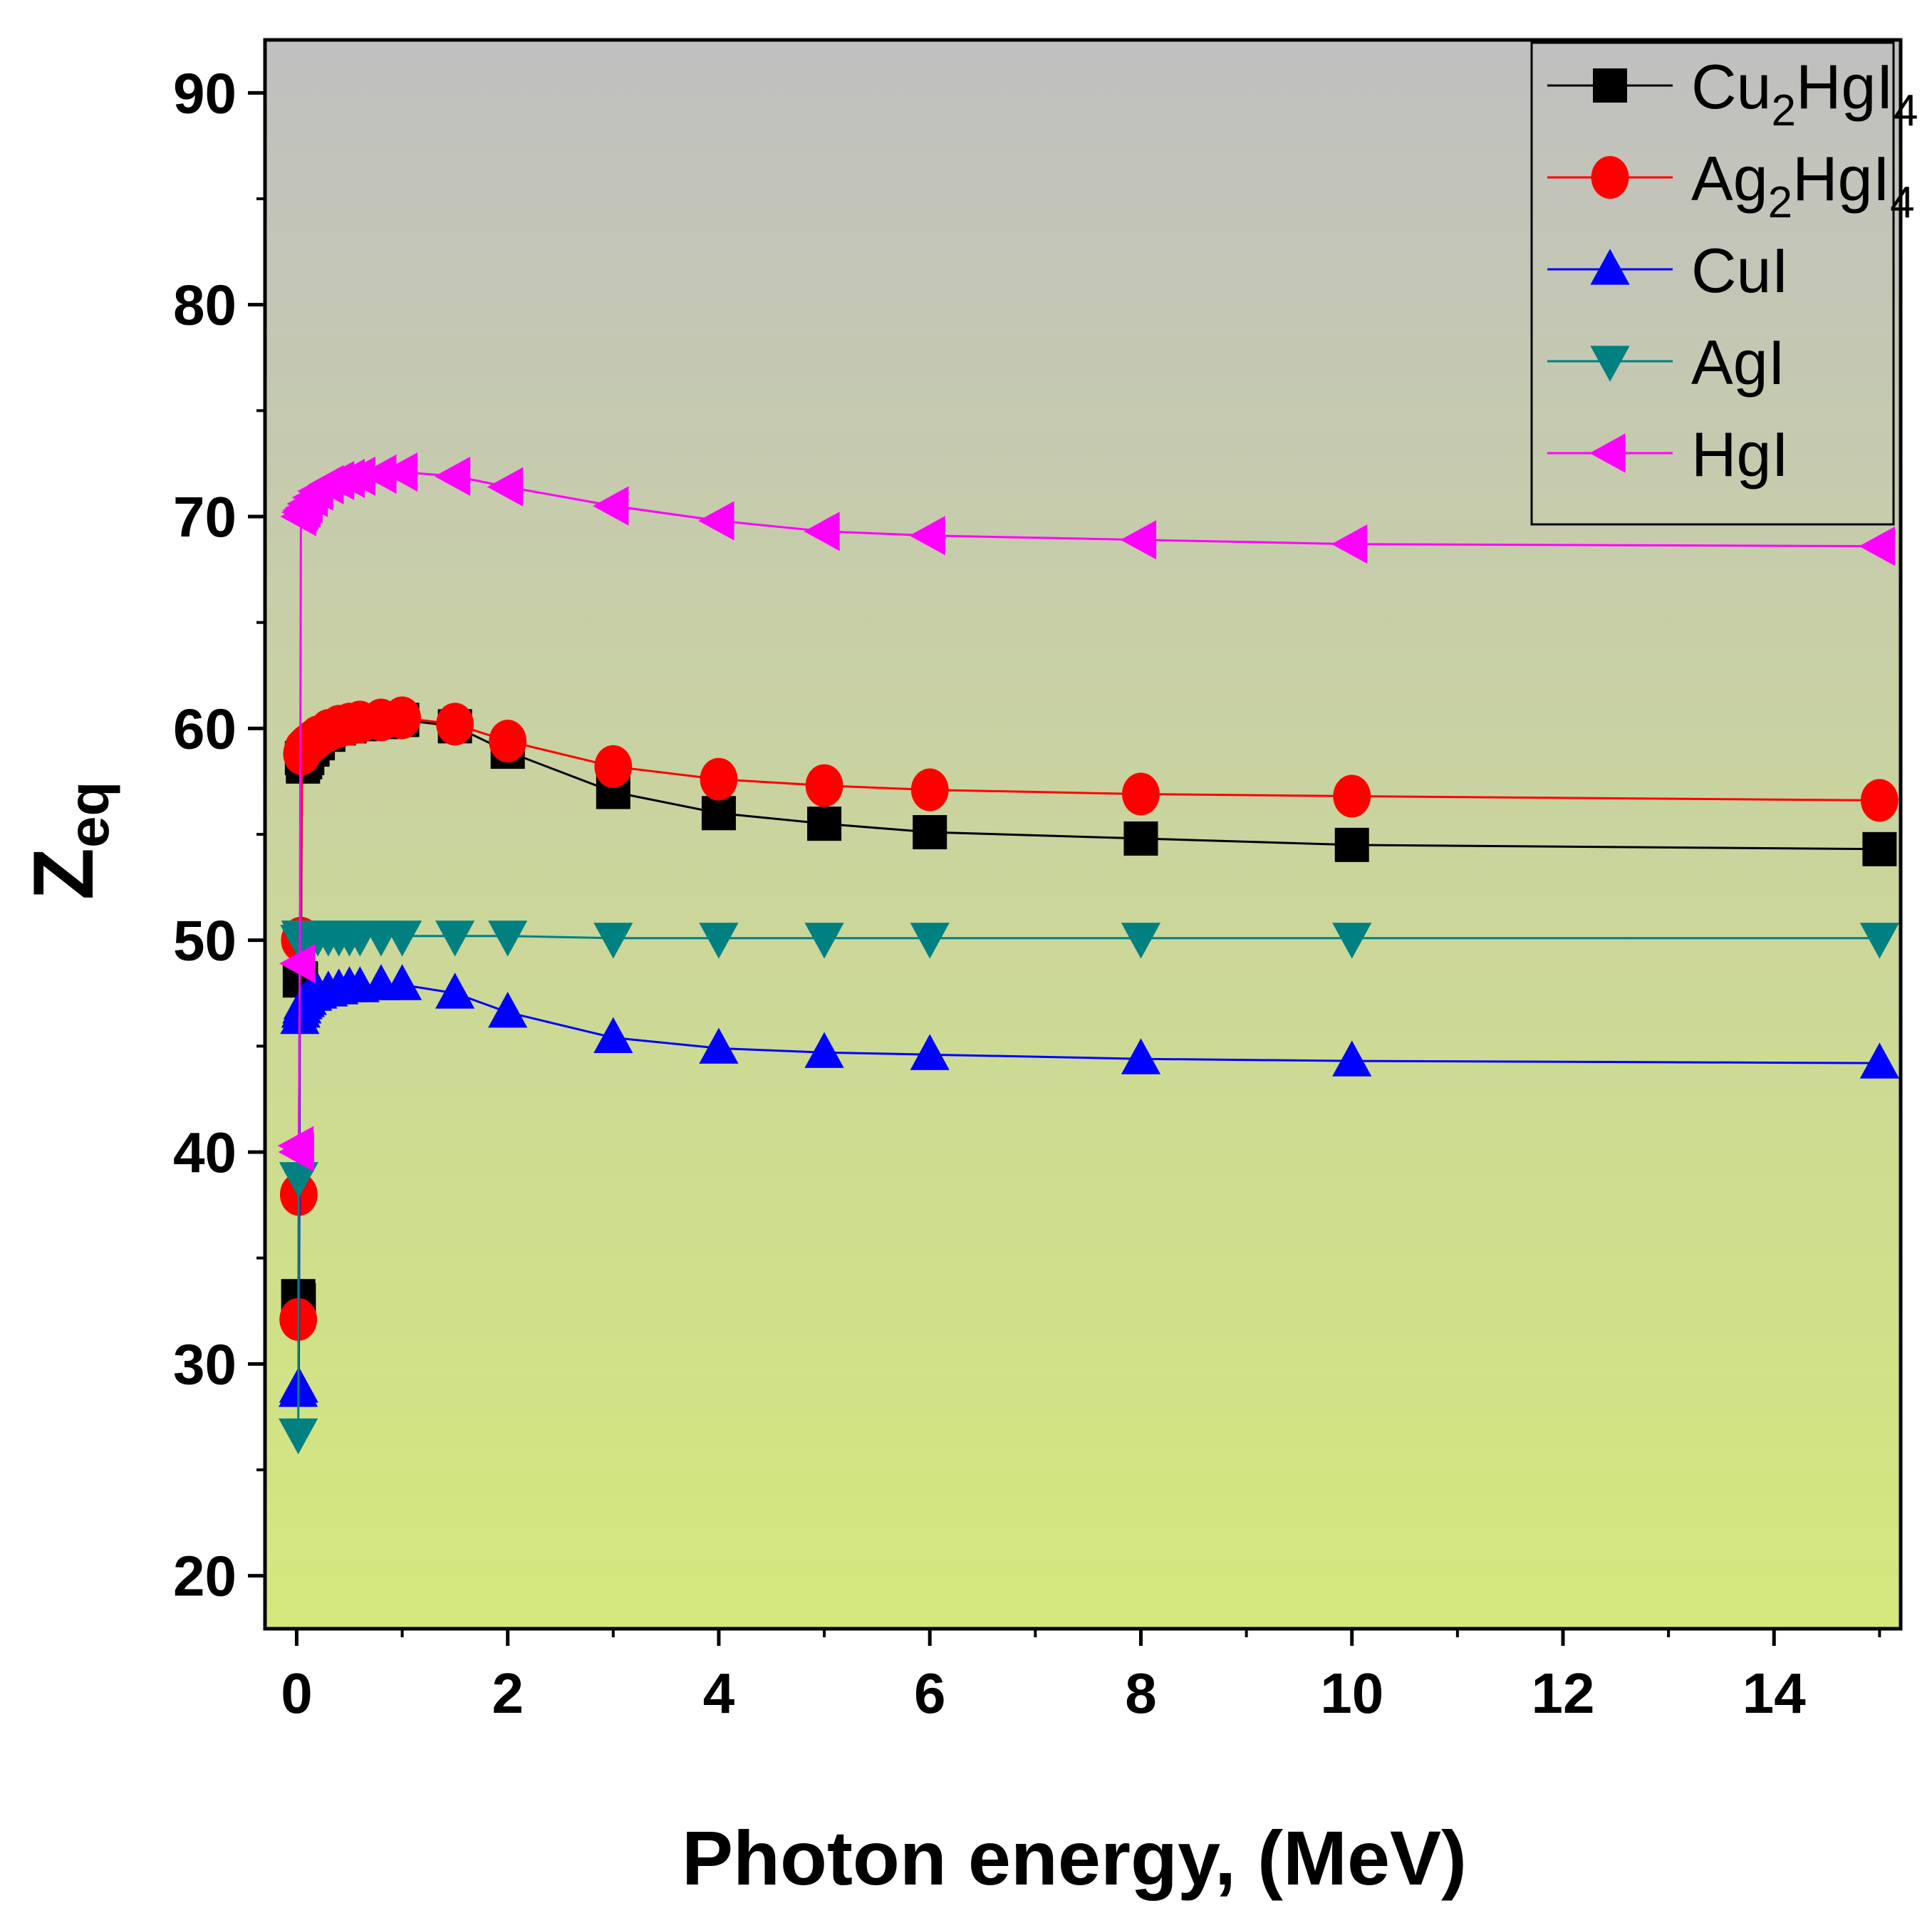 Image resolution: width=1932 pixels, height=1918 pixels. Describe the element at coordinates (1738, 362) in the screenshot. I see `legend-label: AgI` at that location.